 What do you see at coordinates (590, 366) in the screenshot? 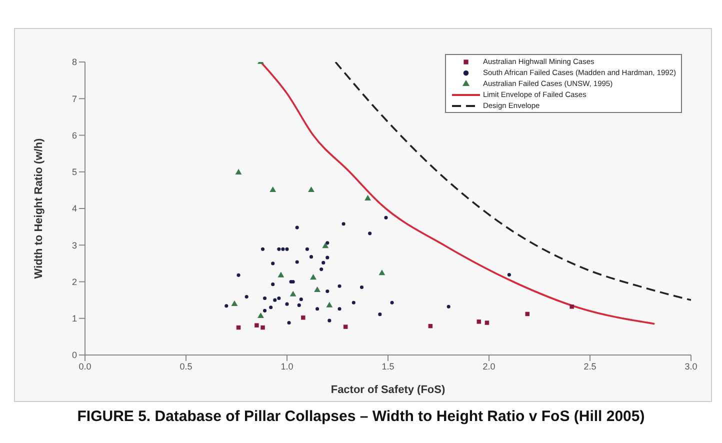
I see `x-tick-label: 2.5` at bounding box center [590, 366].